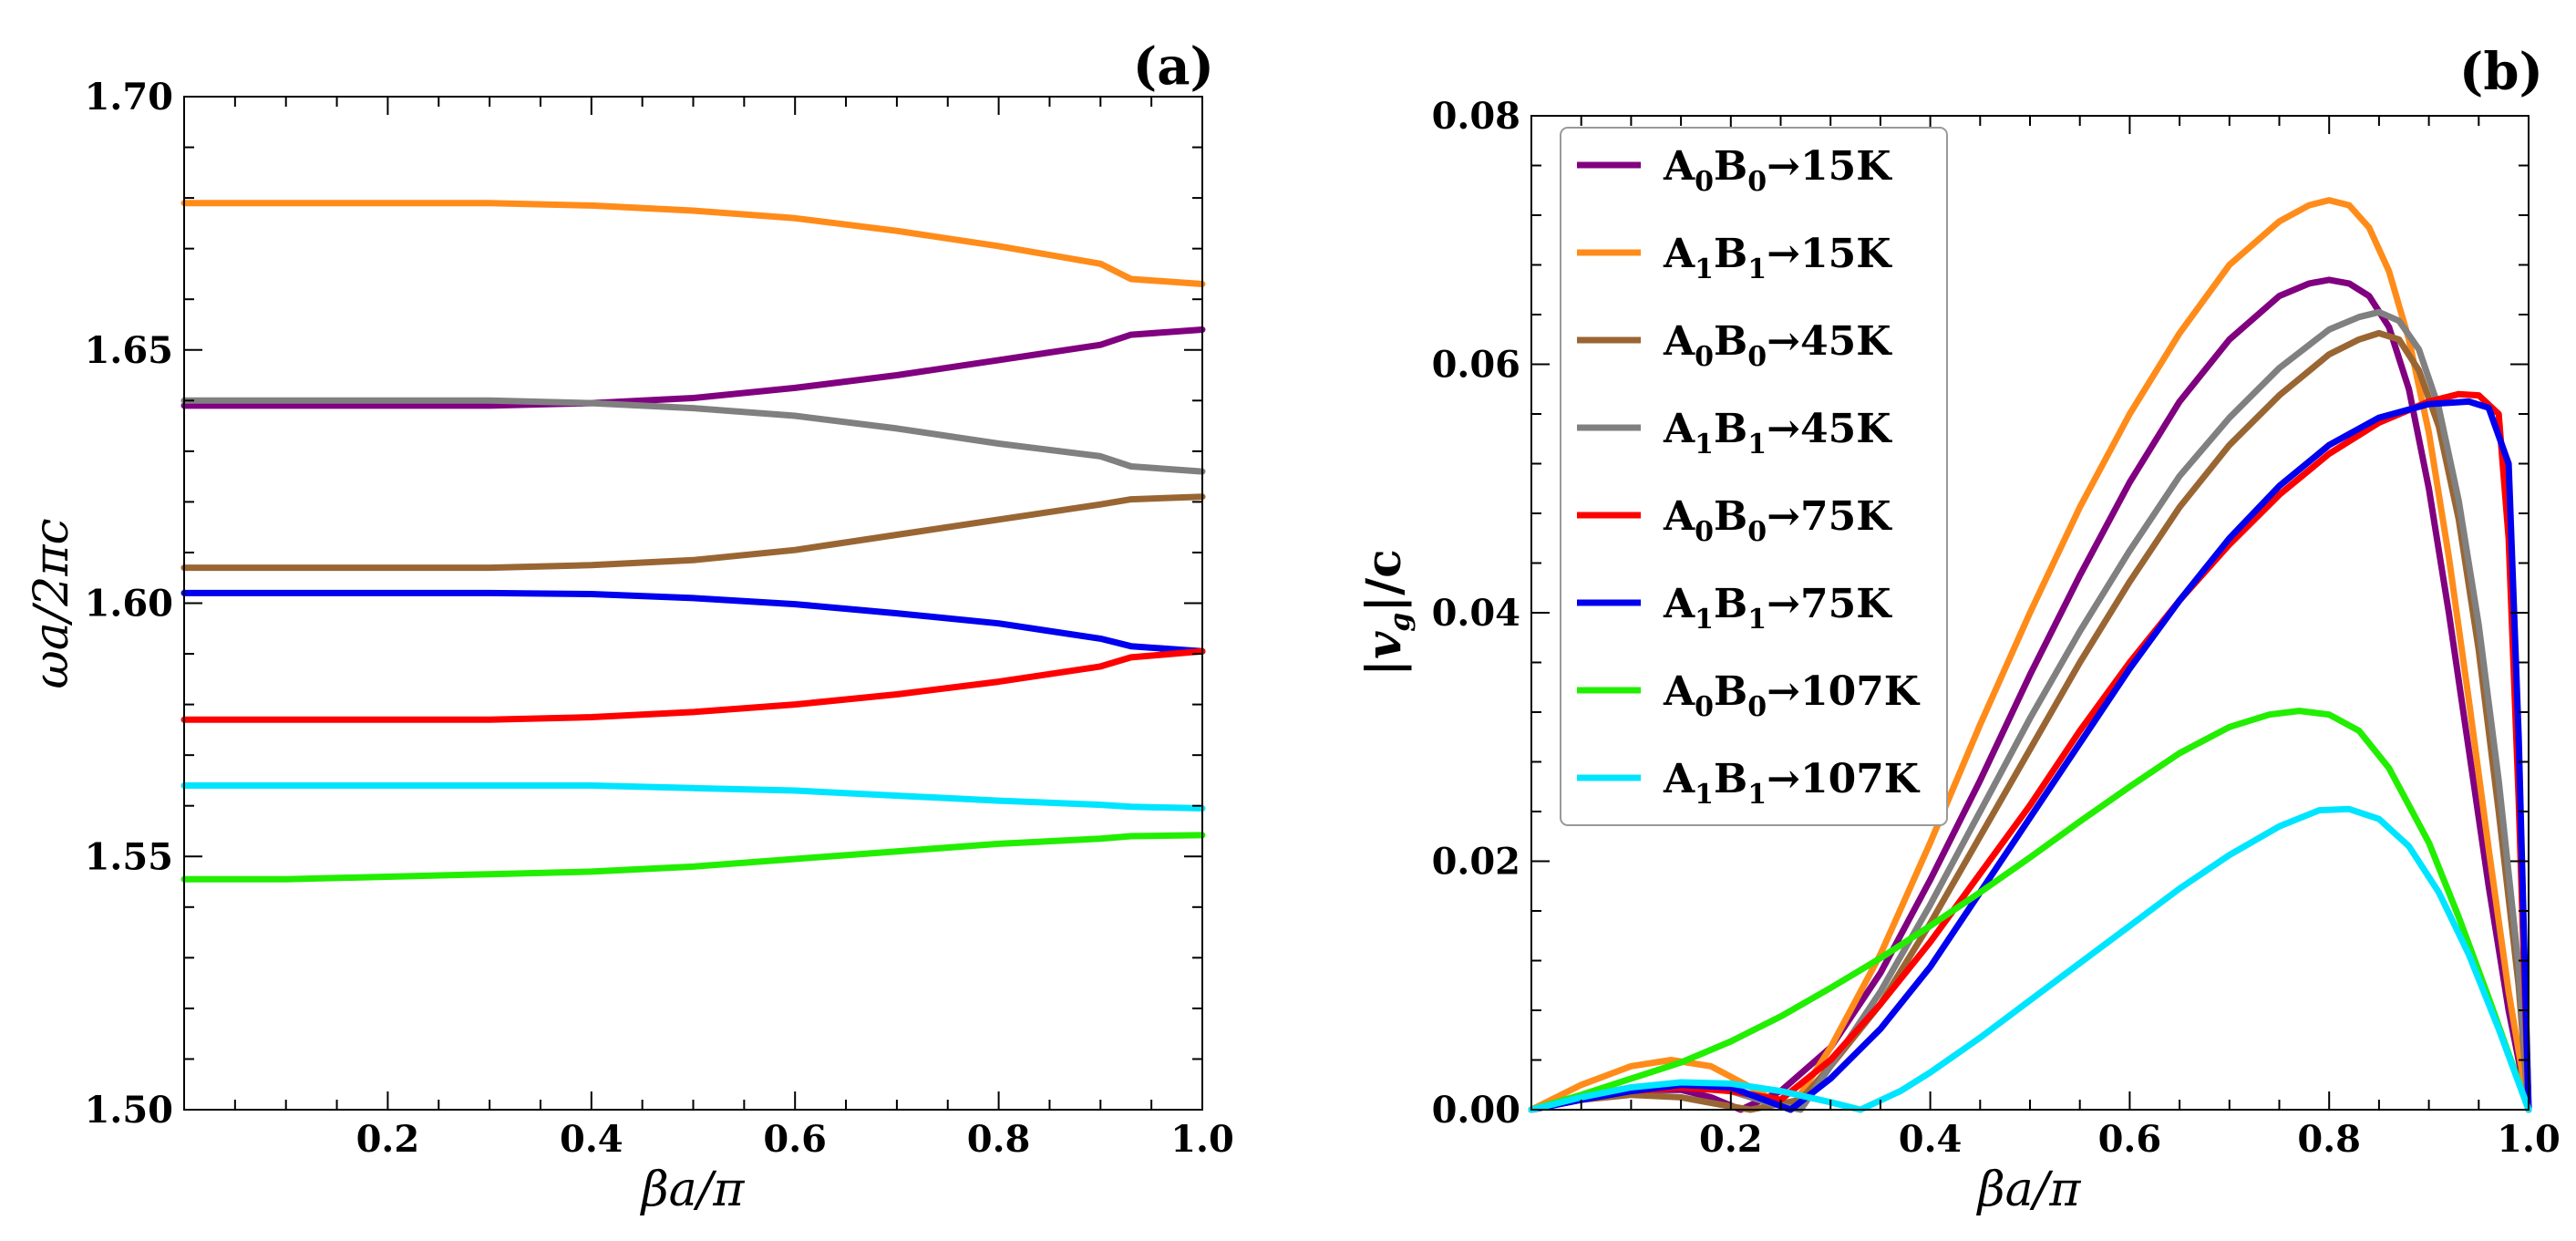  I want to click on y-tick-label-a: 1.65, so click(129, 350).